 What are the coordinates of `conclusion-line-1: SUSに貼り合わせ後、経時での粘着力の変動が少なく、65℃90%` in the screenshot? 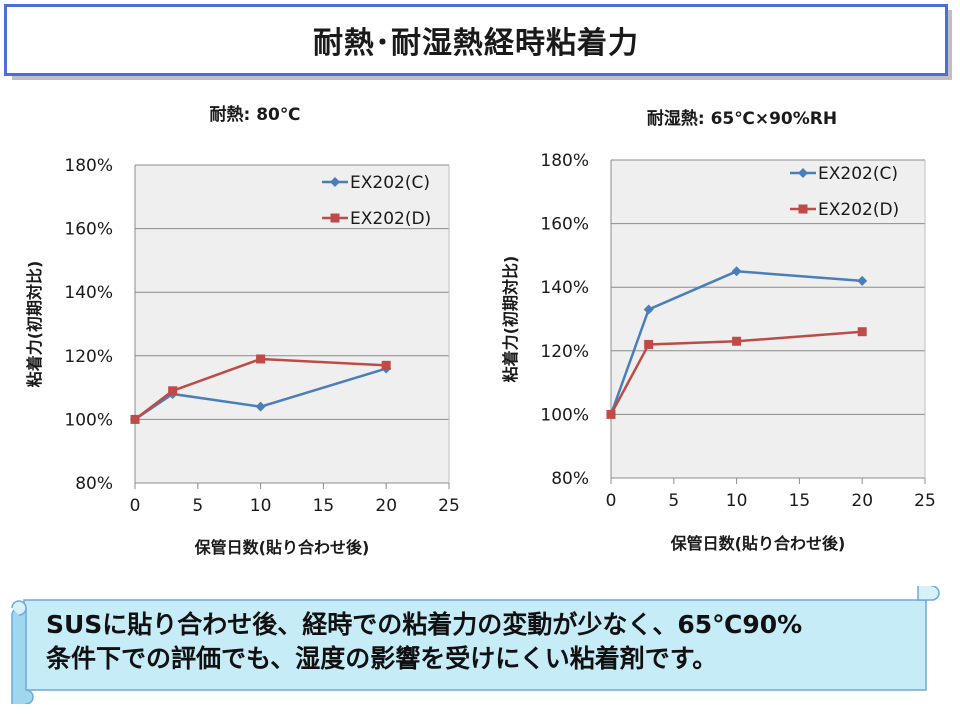 It's located at (424, 624).